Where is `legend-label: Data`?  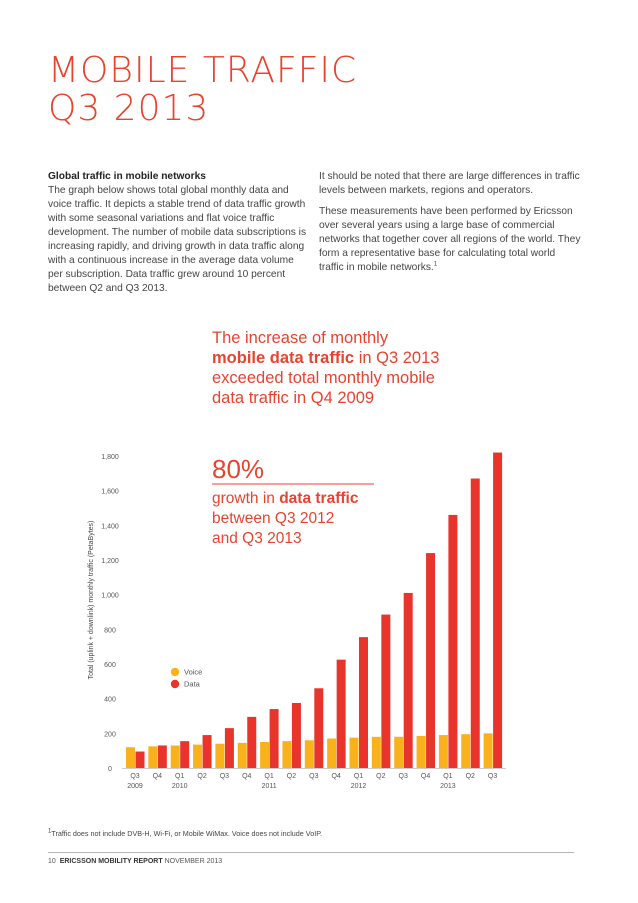 legend-label: Data is located at coordinates (192, 684).